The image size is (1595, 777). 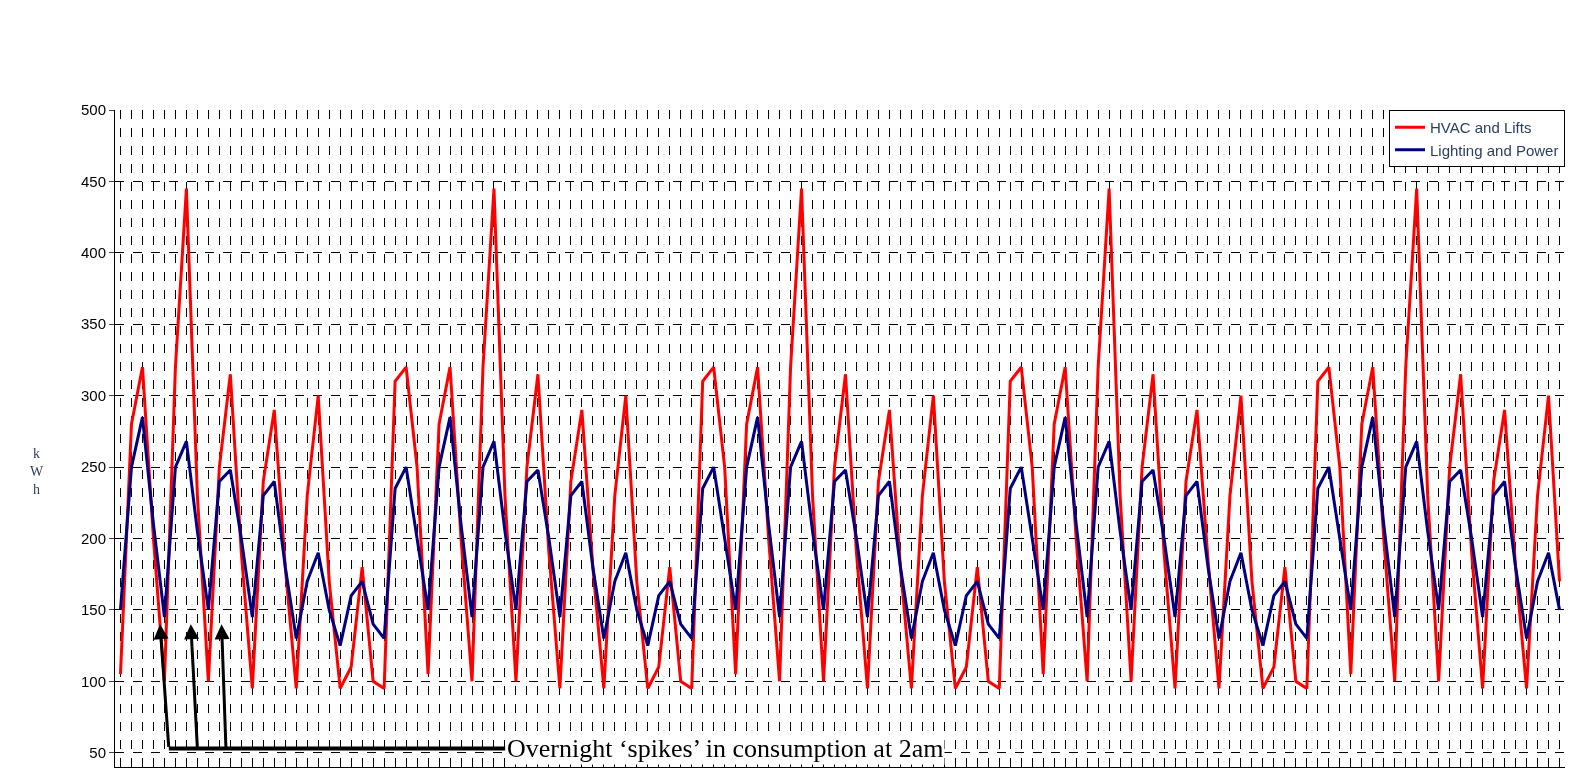 What do you see at coordinates (93, 110) in the screenshot?
I see `y-tick-label: 500` at bounding box center [93, 110].